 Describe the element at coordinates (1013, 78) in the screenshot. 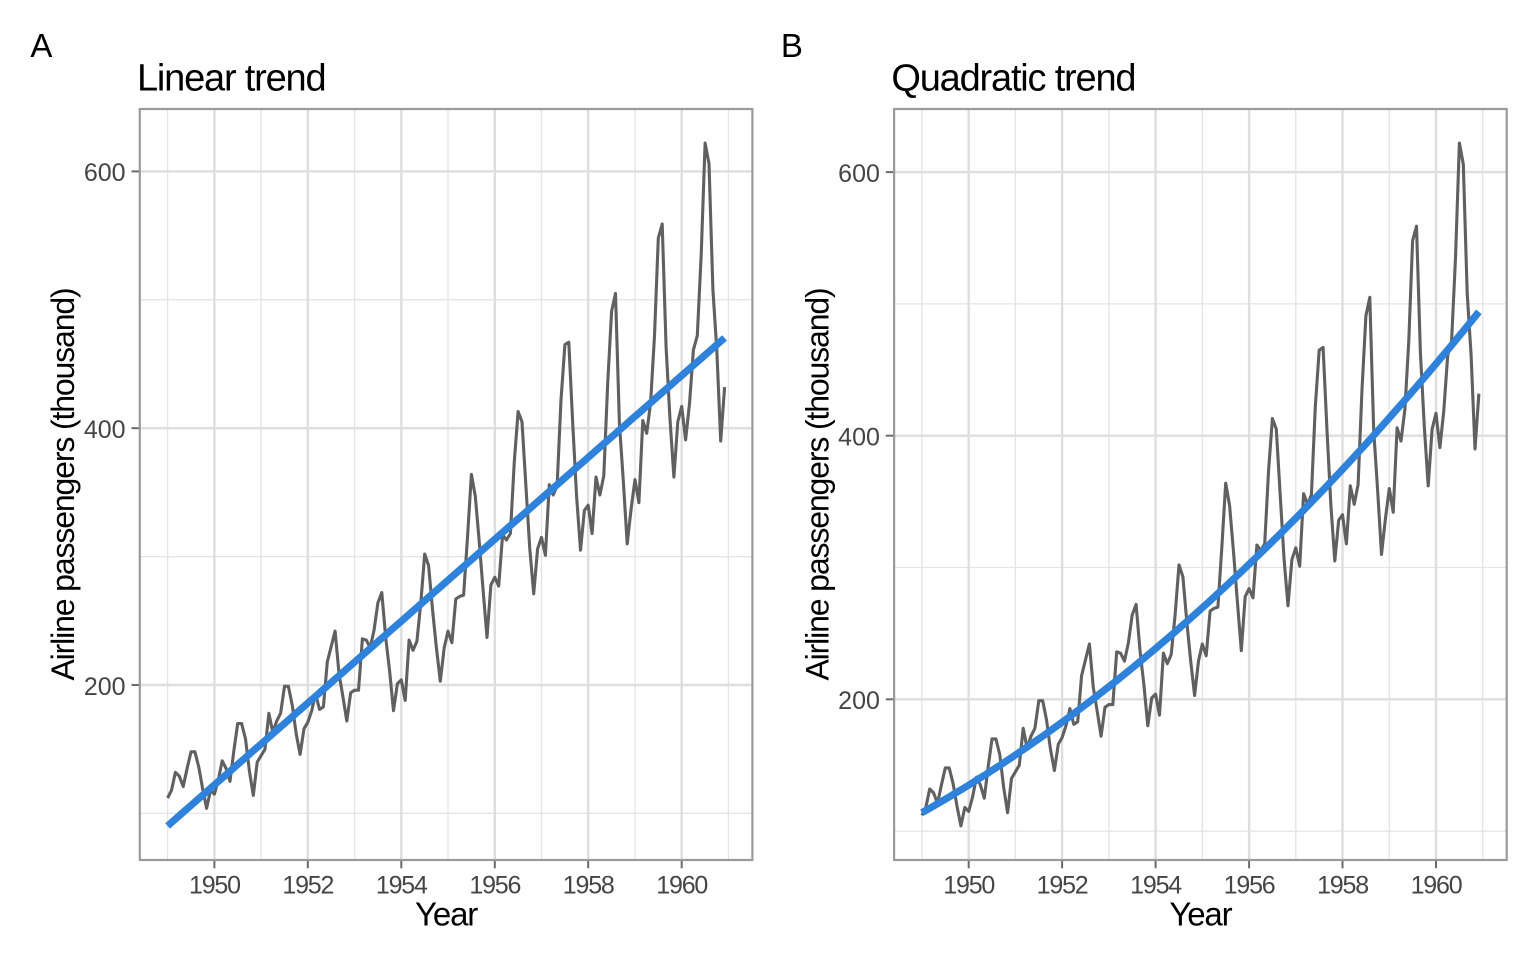

I see `svg-text: Quadratic trend` at that location.